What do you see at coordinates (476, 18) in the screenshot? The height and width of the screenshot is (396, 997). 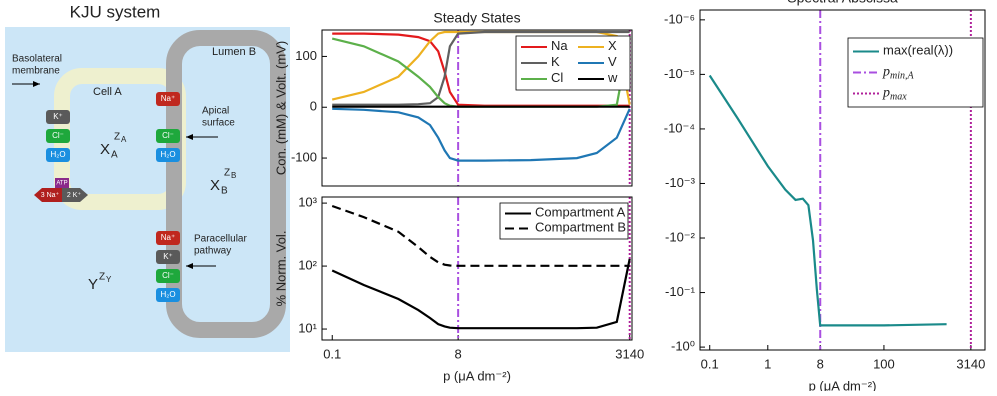 I see `chart-title: Steady States` at bounding box center [476, 18].